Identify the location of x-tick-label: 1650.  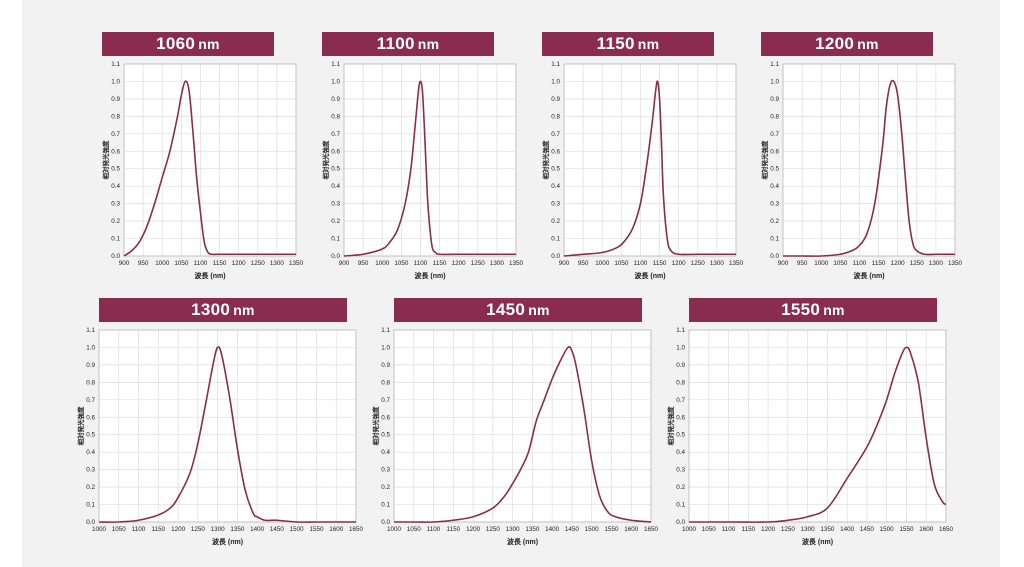
(946, 529).